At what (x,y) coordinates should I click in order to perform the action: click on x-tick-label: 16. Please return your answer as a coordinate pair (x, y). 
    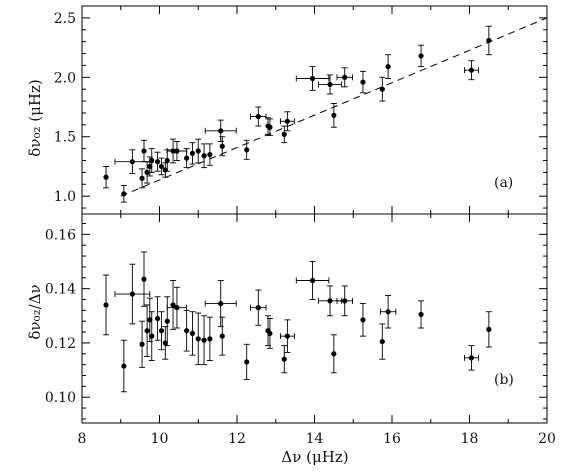
    Looking at the image, I should click on (392, 439).